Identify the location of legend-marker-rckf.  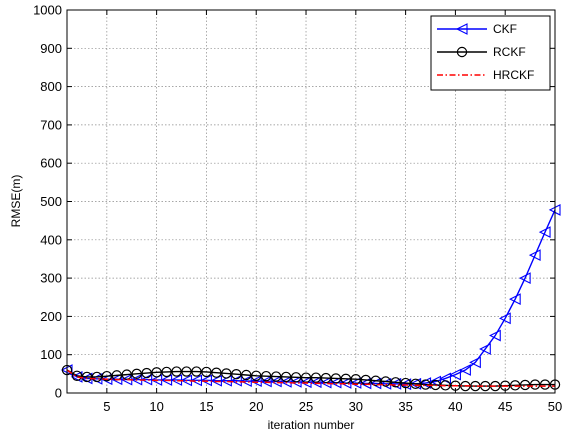
(462, 52).